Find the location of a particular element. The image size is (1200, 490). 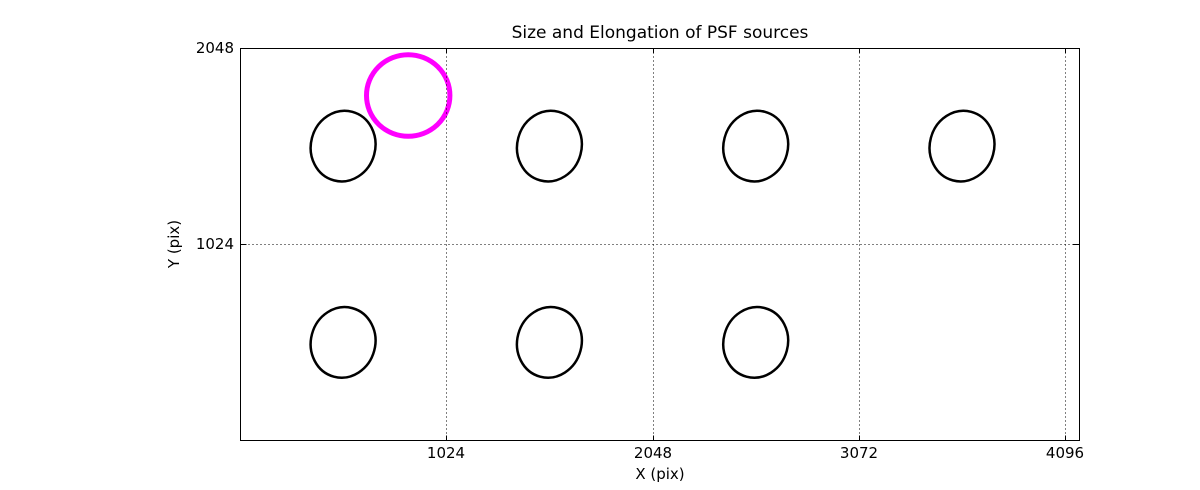

flagged-source-ellipse is located at coordinates (408, 95).